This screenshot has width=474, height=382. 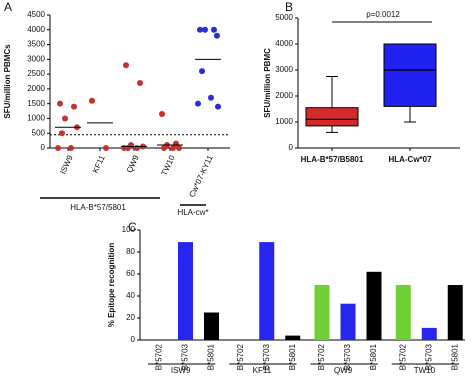 I want to click on group-label: QW9, so click(x=343, y=370).